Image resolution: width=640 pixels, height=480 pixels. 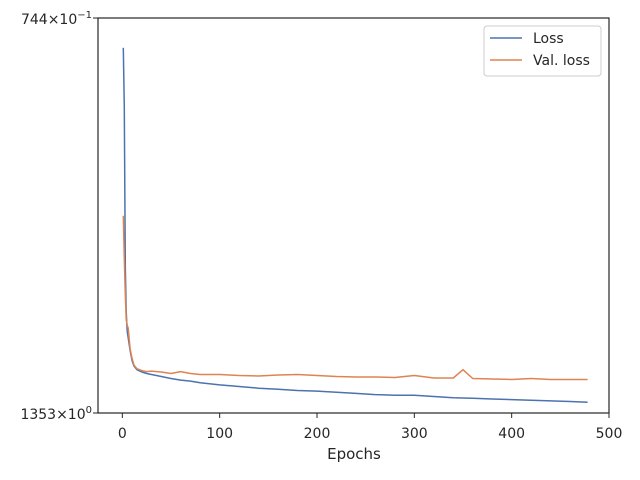 What do you see at coordinates (548, 39) in the screenshot?
I see `legend-label-loss: Loss` at bounding box center [548, 39].